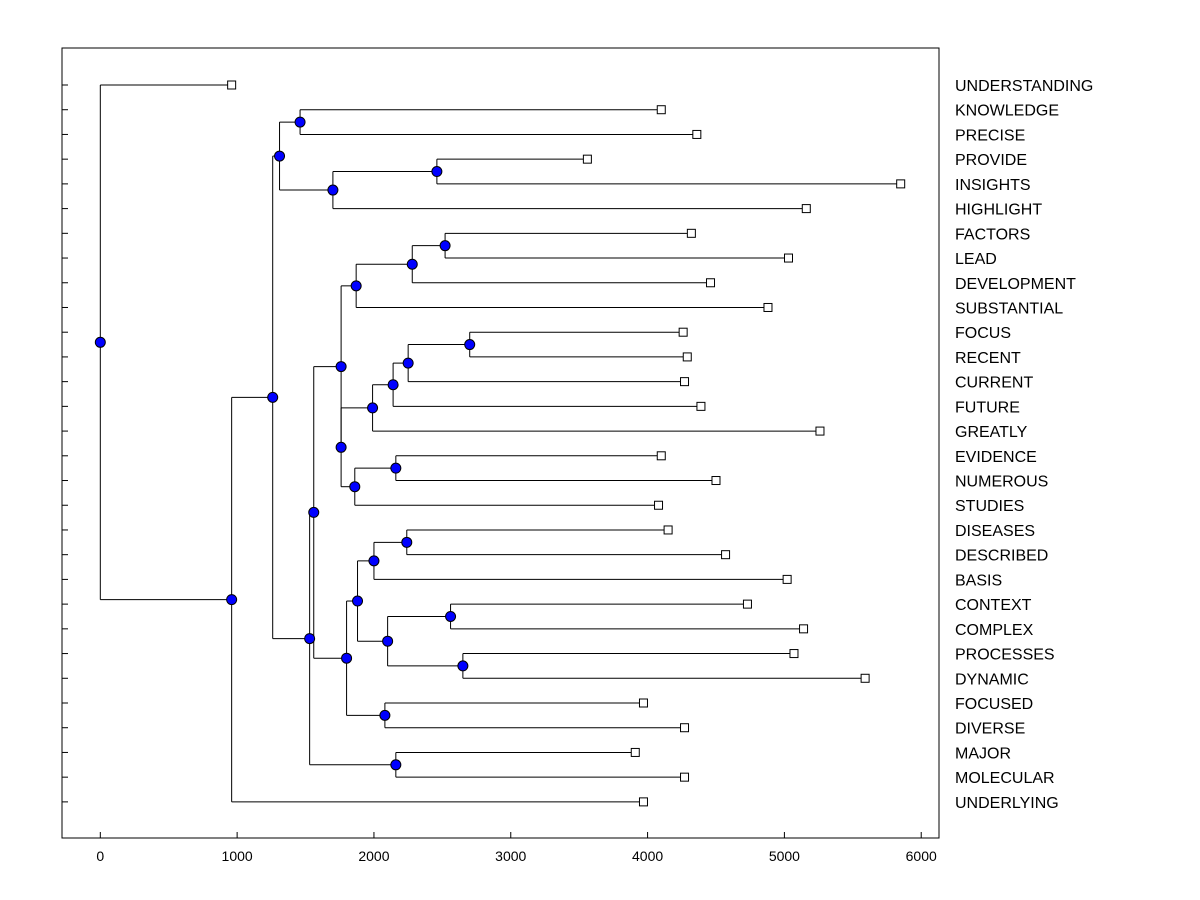 This screenshot has height=900, width=1200. Describe the element at coordinates (701, 406) in the screenshot. I see `leaf-marker-future` at that location.